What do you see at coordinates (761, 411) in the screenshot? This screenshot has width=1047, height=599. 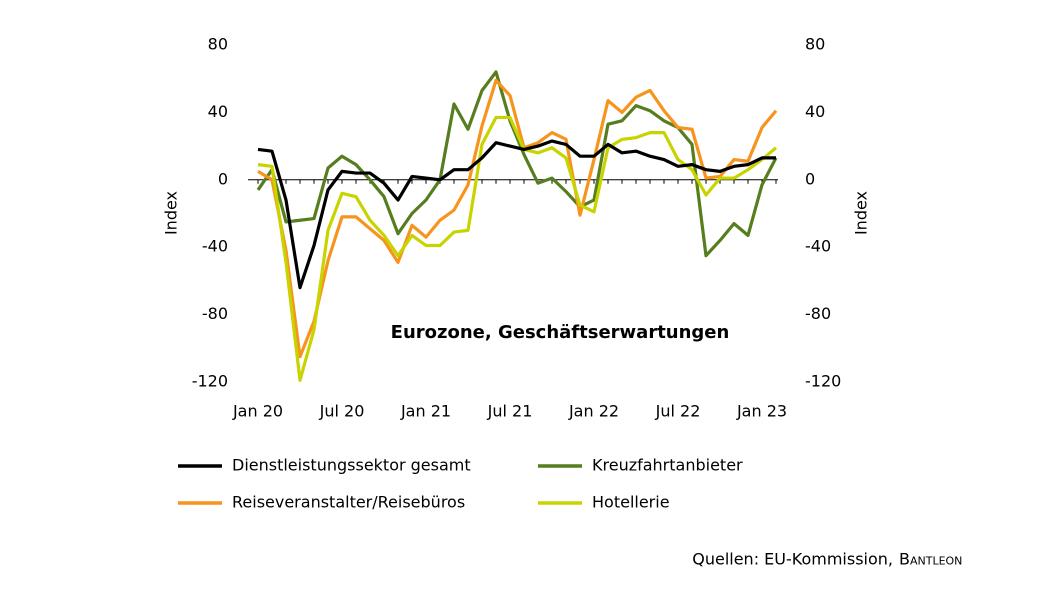 I see `x-tick-label: Jan 23` at bounding box center [761, 411].